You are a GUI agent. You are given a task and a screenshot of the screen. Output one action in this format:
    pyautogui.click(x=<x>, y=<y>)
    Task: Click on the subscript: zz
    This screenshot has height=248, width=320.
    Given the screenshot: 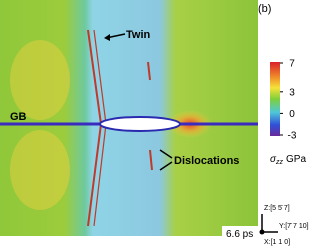 What is the action you would take?
    pyautogui.click(x=279, y=162)
    